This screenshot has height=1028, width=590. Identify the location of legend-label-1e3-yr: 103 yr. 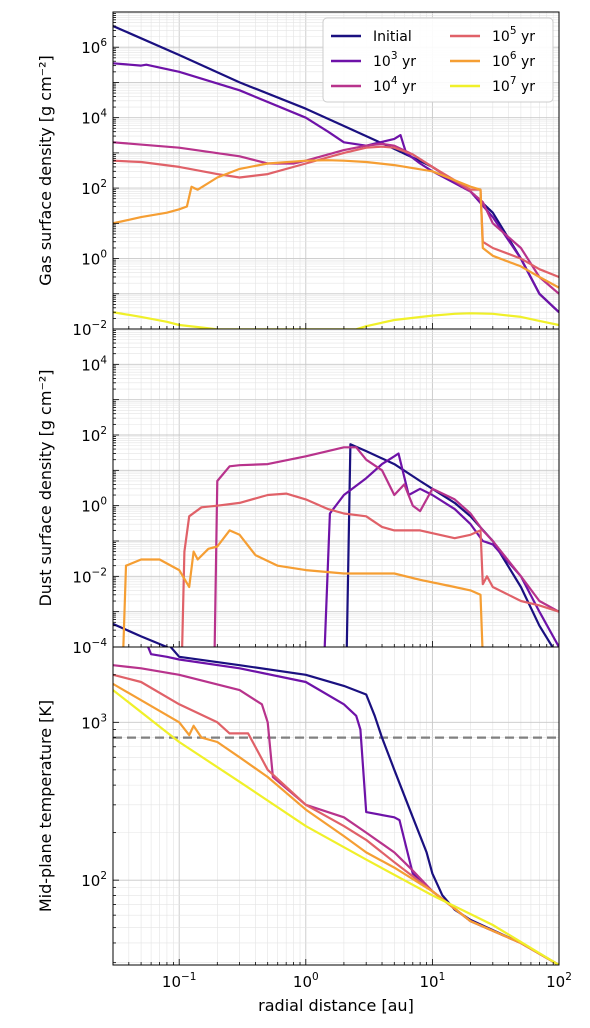
(394, 60).